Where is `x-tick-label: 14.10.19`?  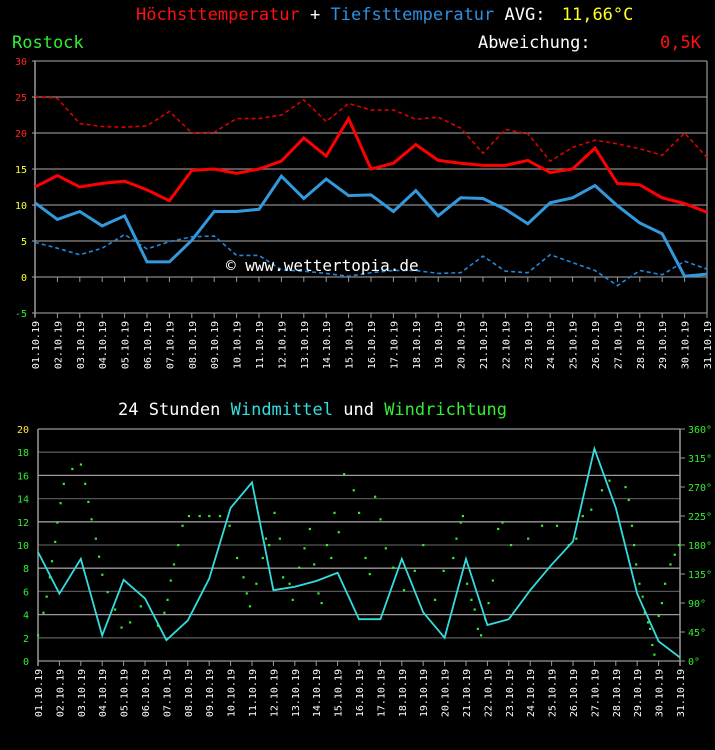
x-tick-label: 14.10.19 is located at coordinates (317, 693).